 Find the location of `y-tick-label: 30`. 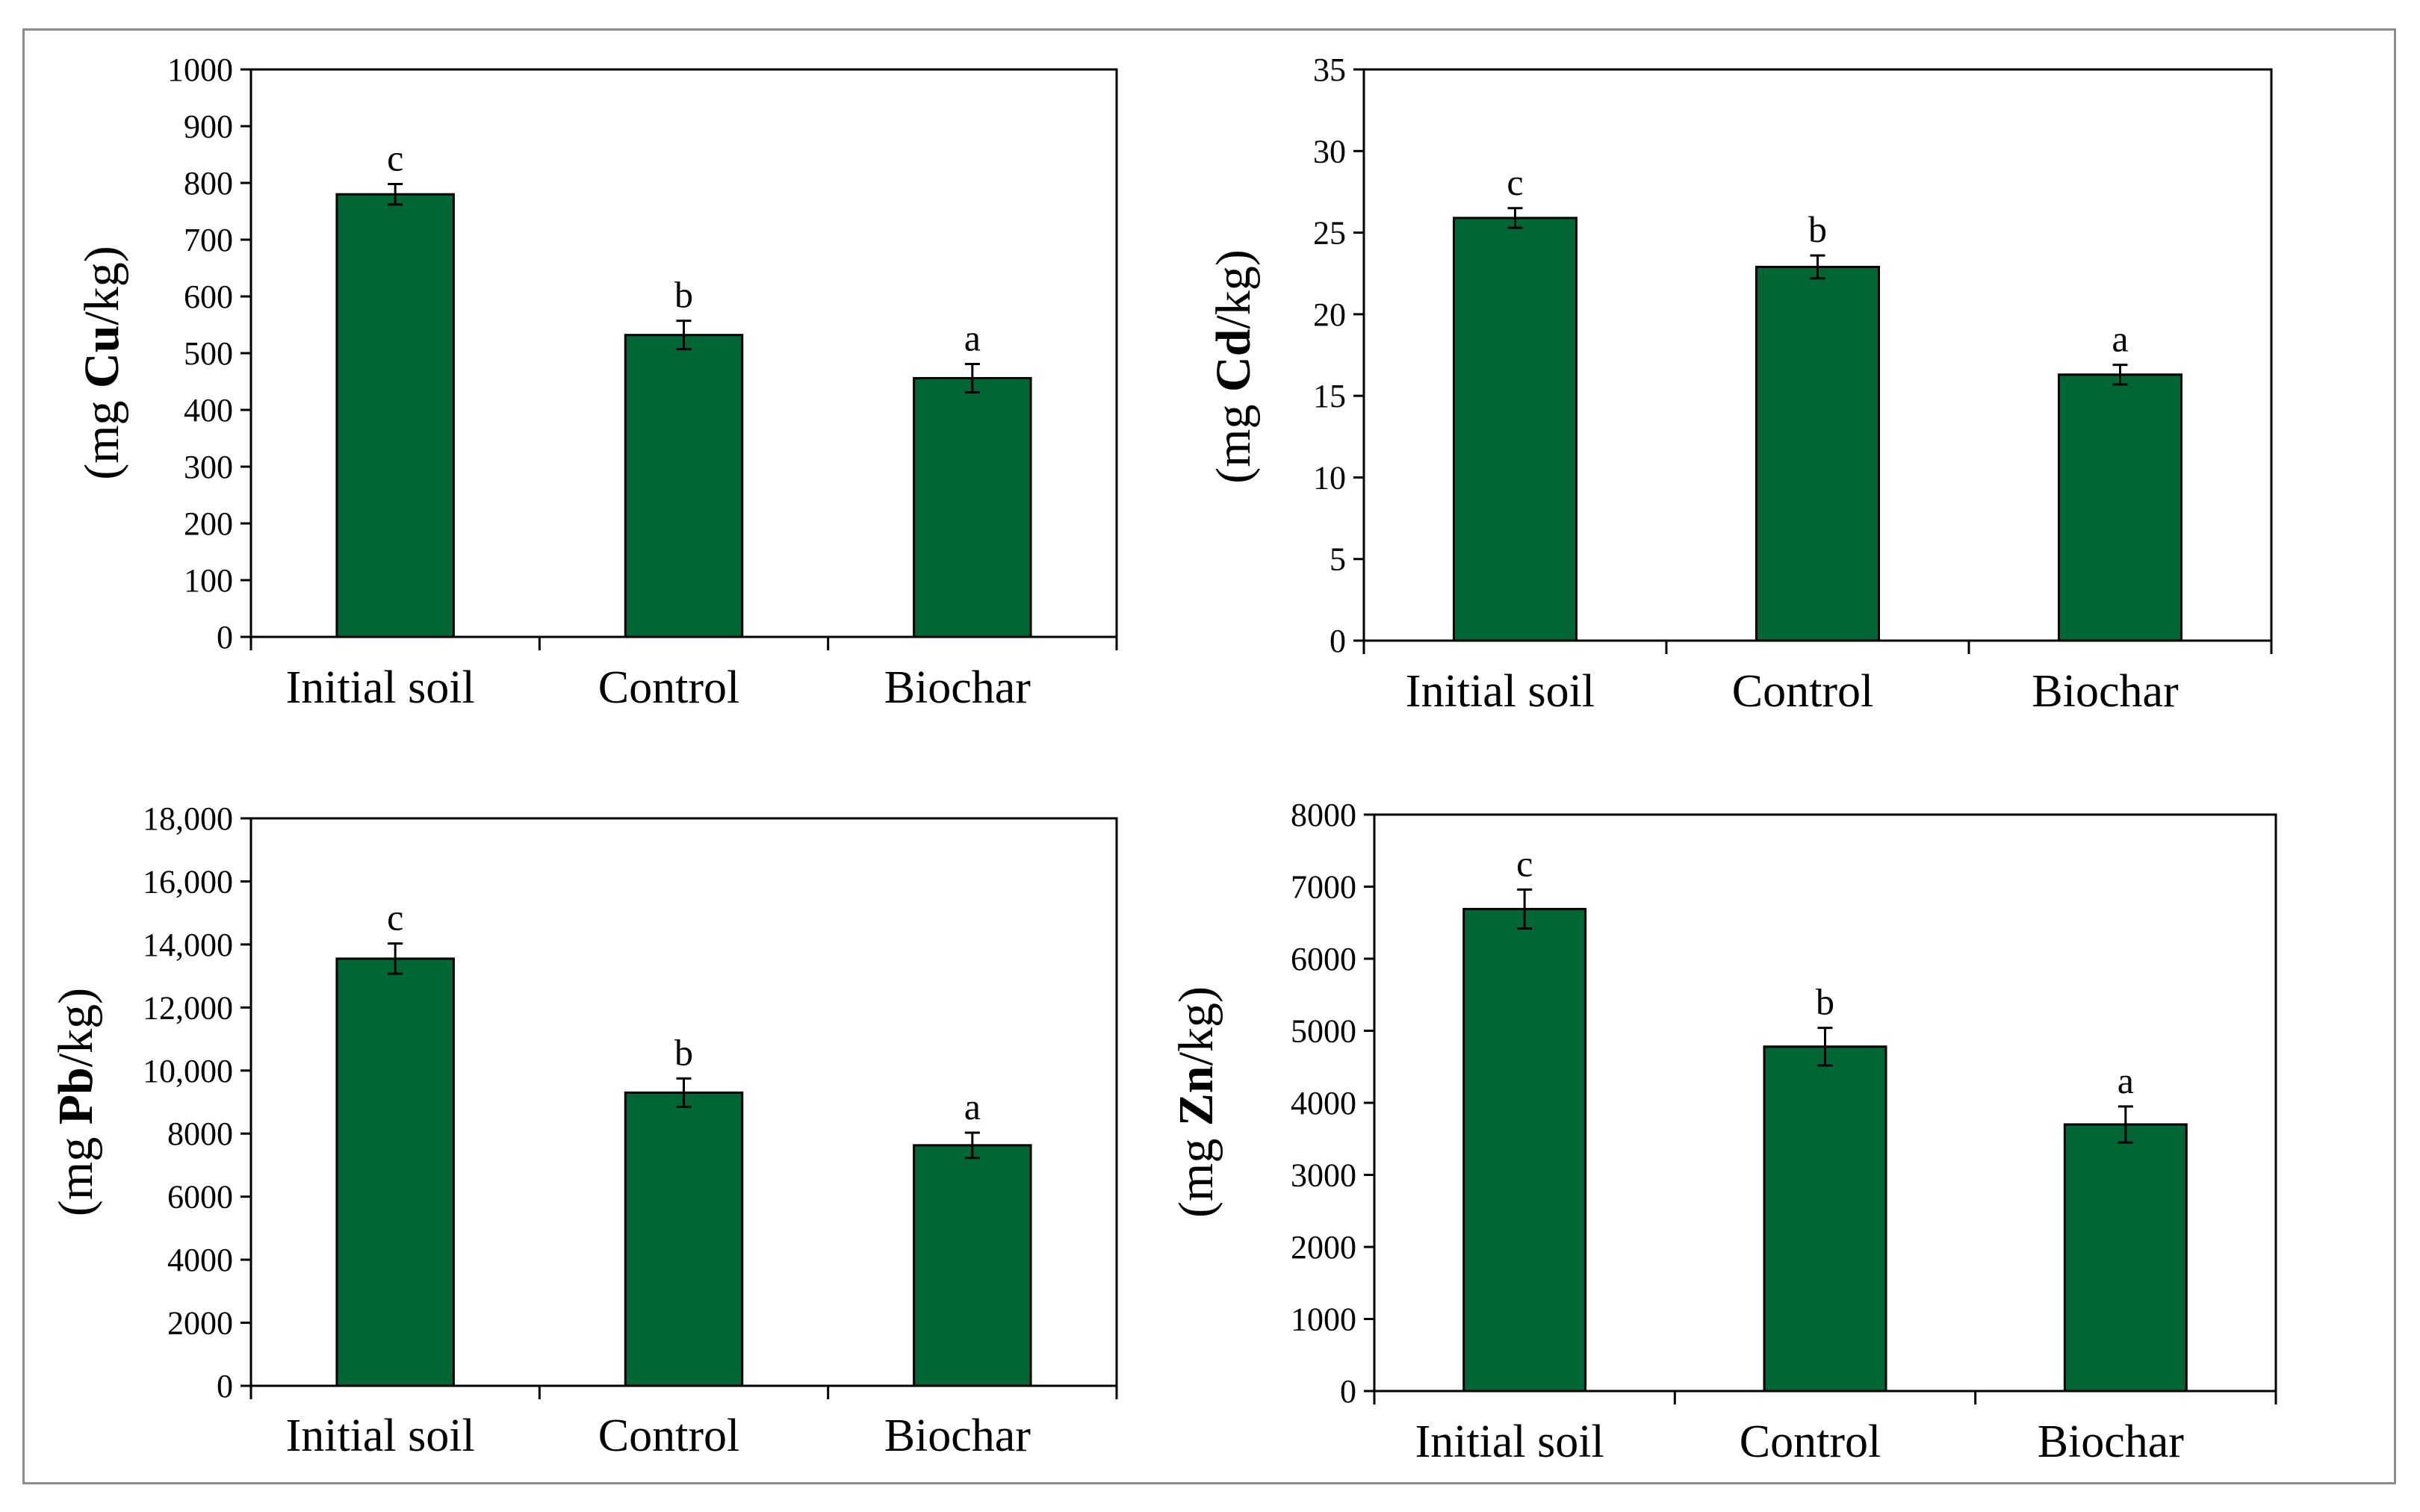

y-tick-label: 30 is located at coordinates (1329, 151).